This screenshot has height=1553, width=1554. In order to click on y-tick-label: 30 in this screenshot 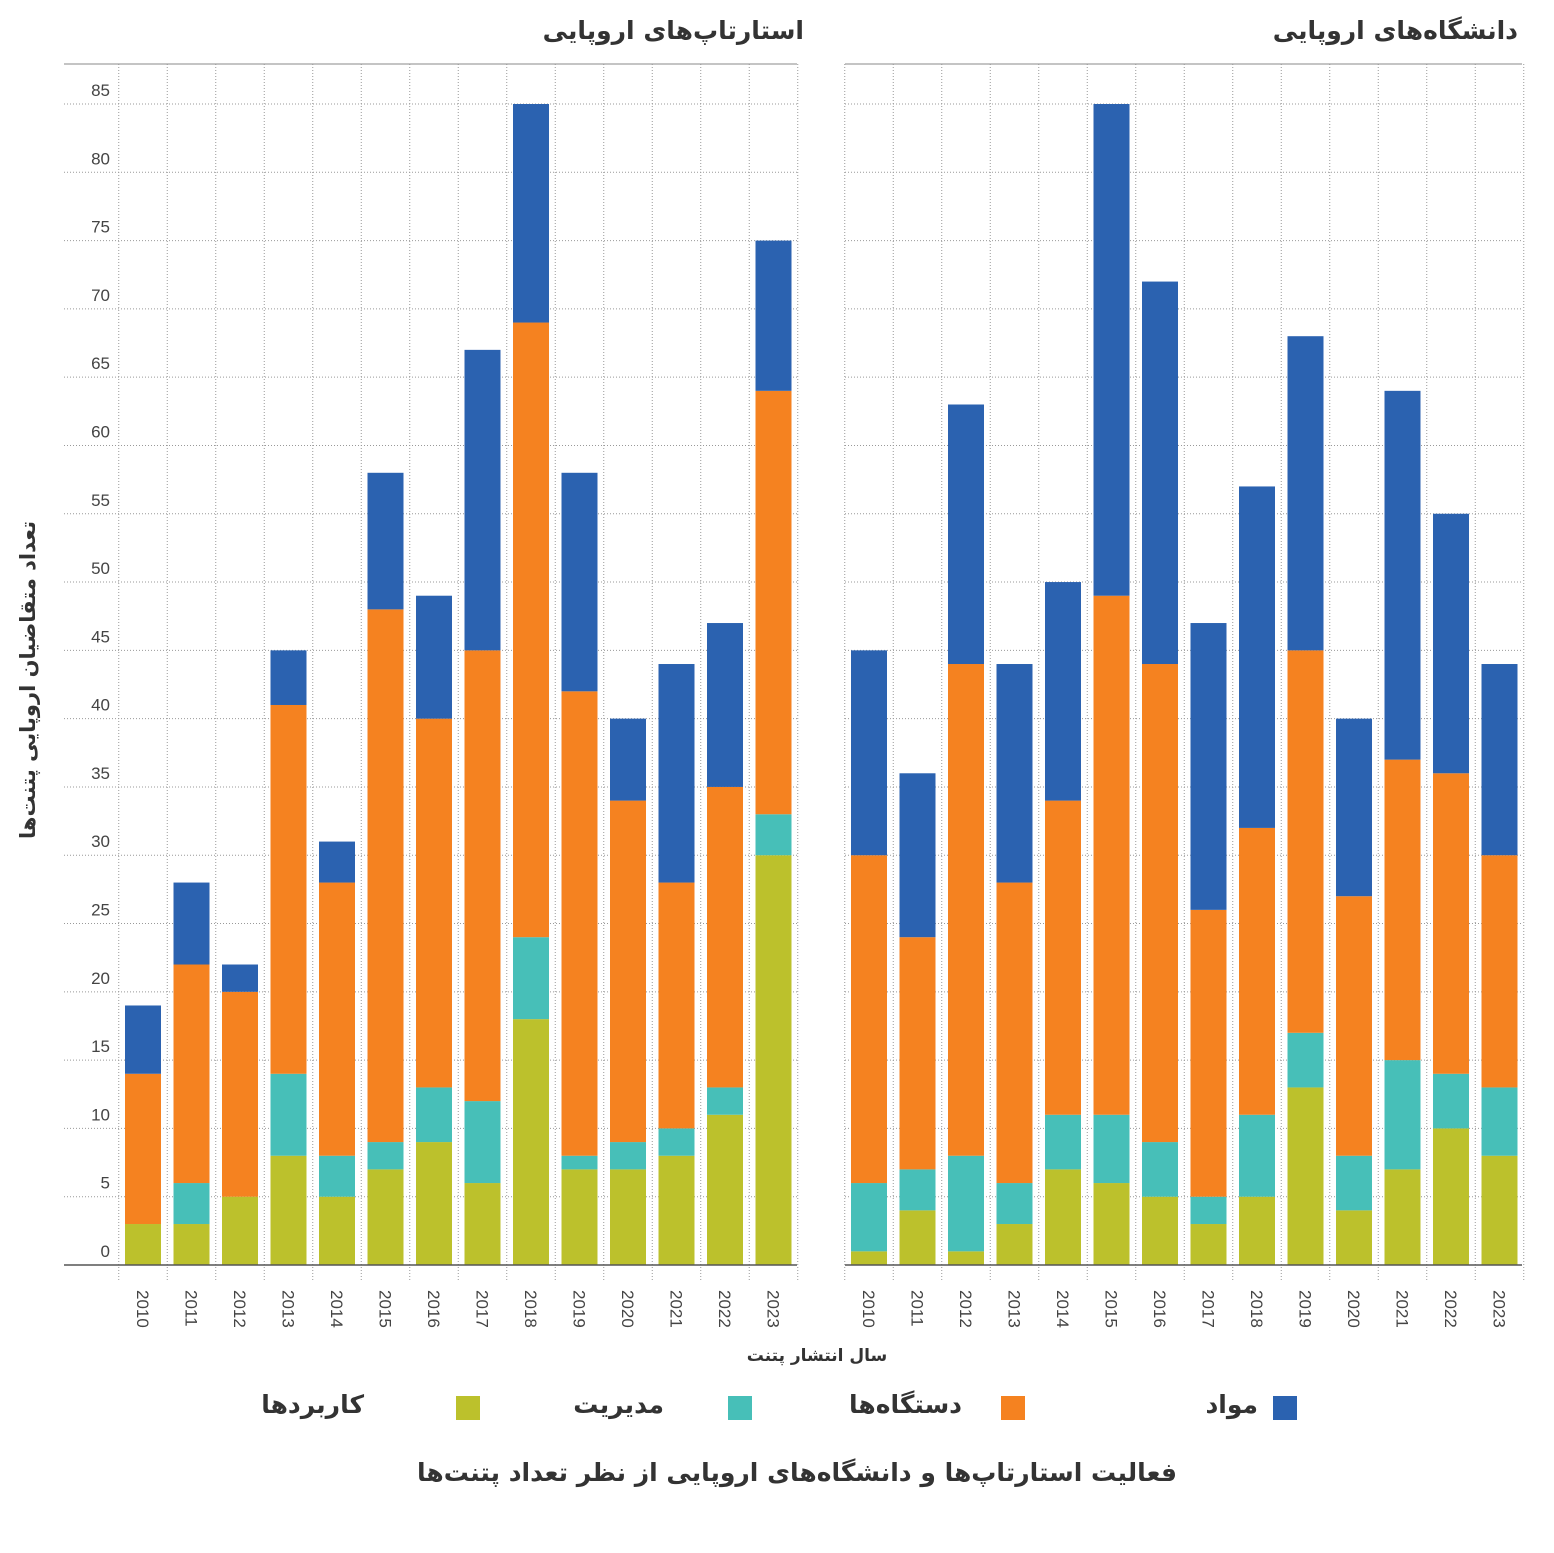, I will do `click(100, 841)`.